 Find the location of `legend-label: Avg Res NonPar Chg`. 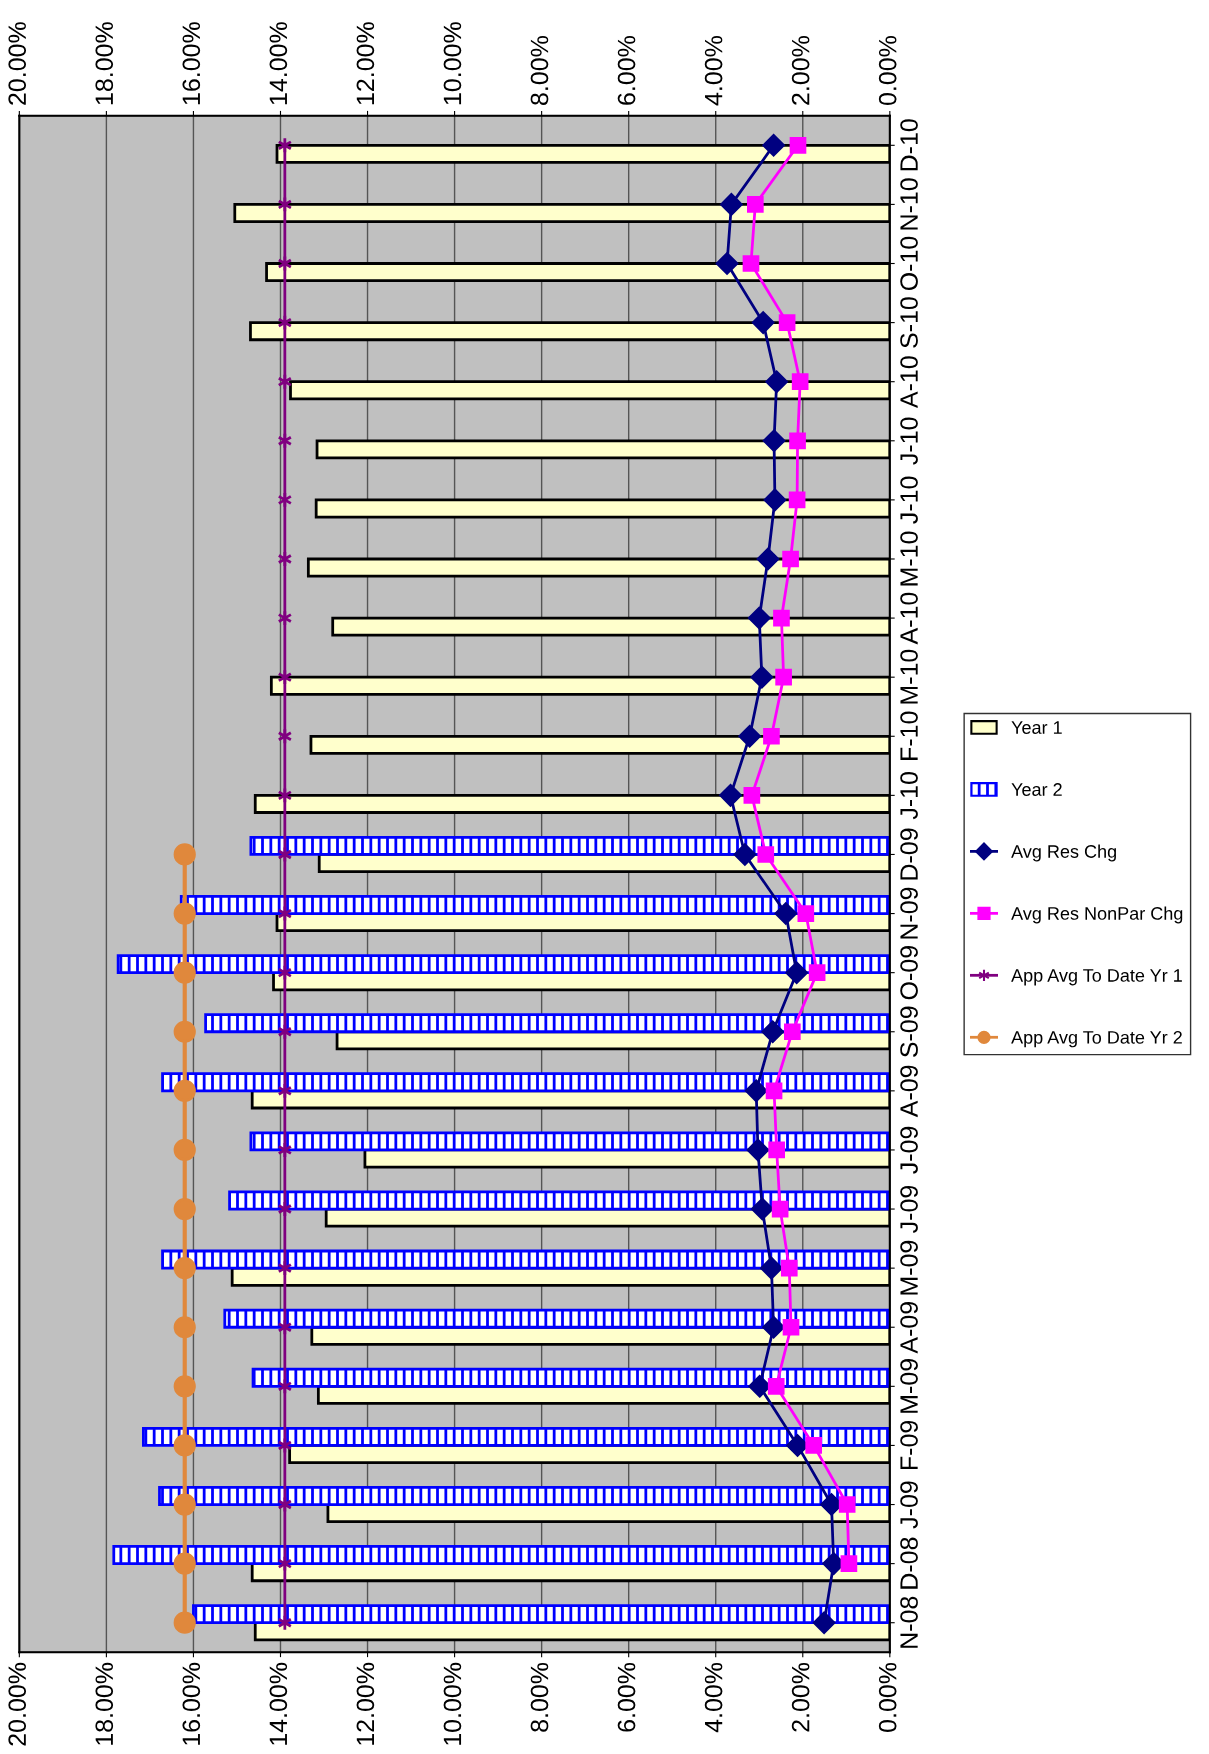

legend-label: Avg Res NonPar Chg is located at coordinates (1097, 915).